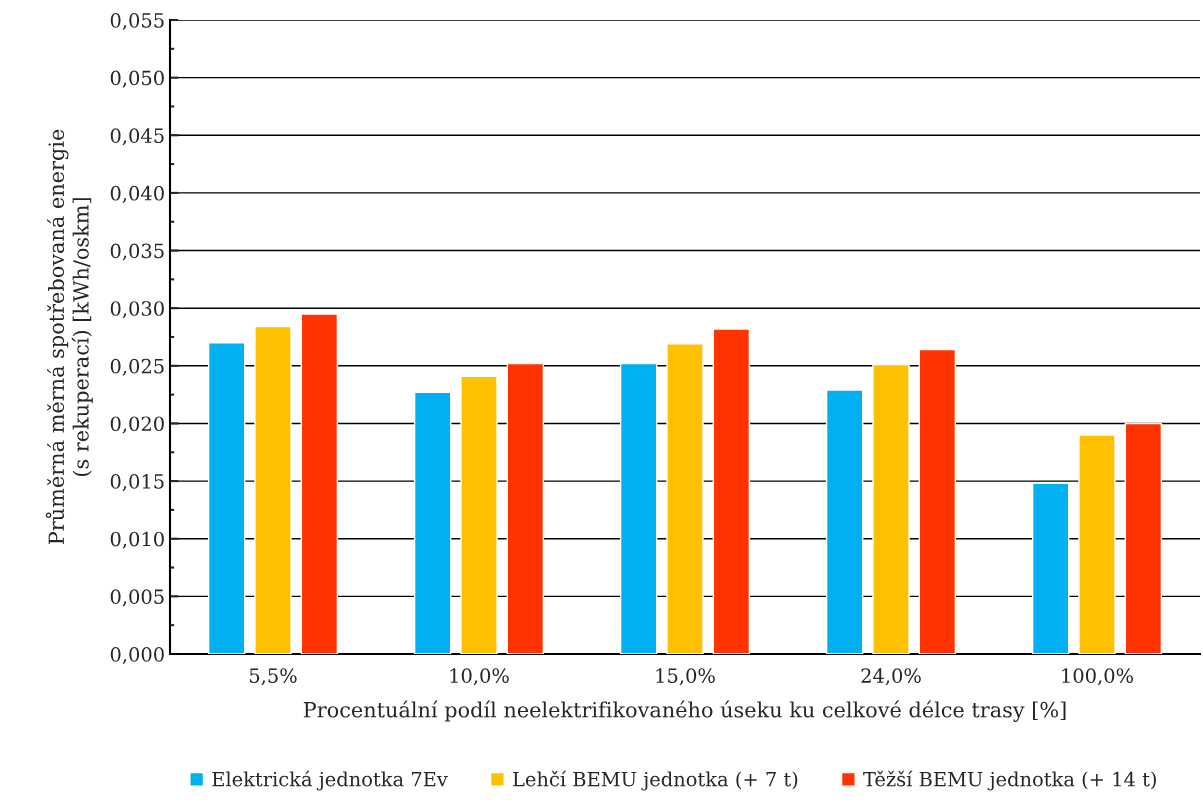 This screenshot has width=1203, height=808. Describe the element at coordinates (137, 79) in the screenshot. I see `y-tick-label: 0,050` at that location.